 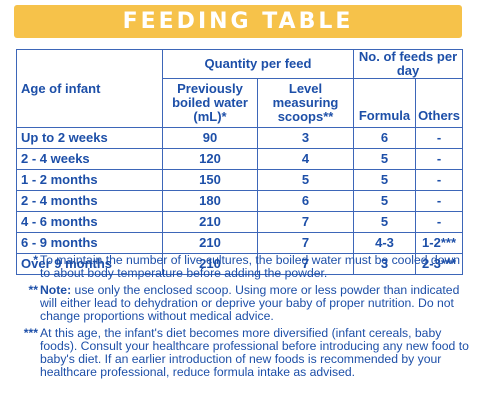 I want to click on header-water-line2: boiled water, so click(x=210, y=102).